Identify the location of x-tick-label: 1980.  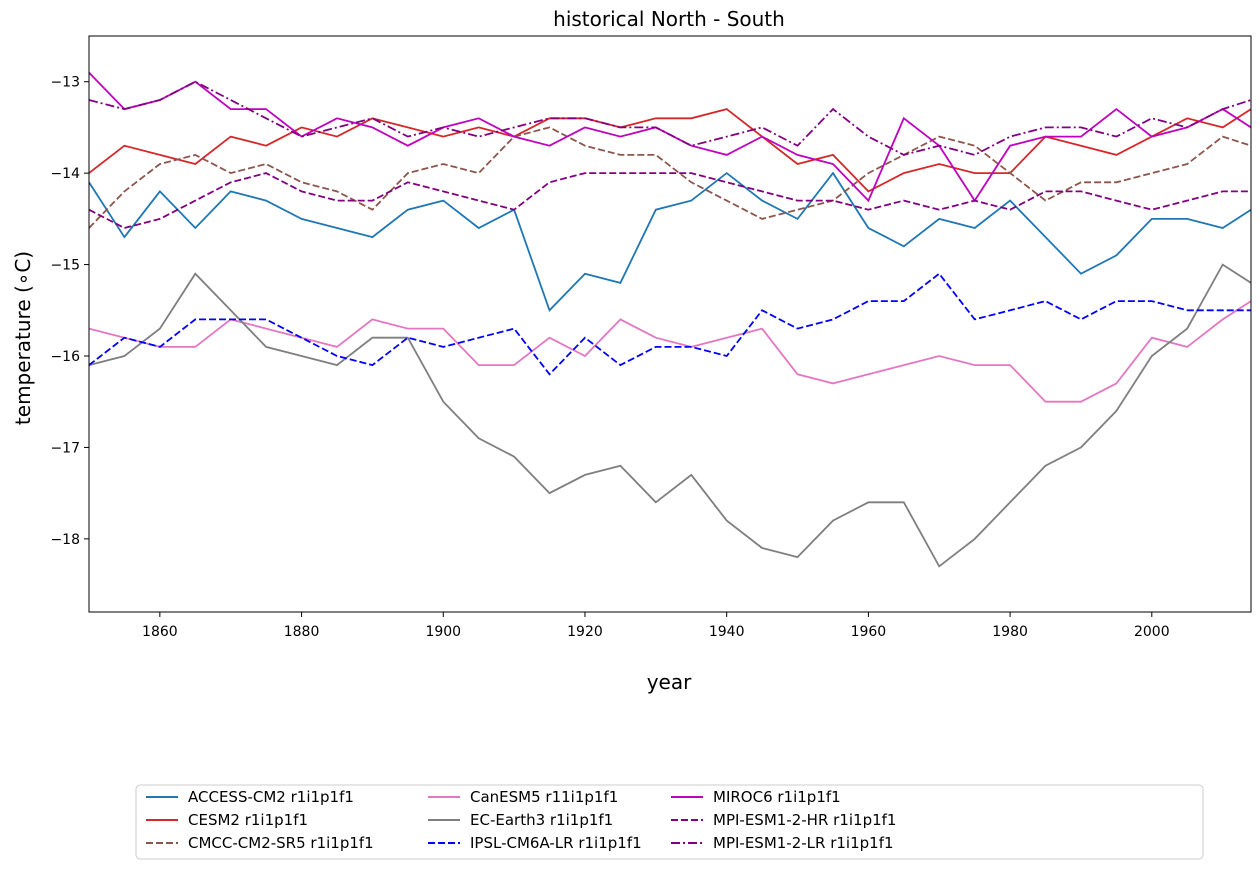
(1010, 632).